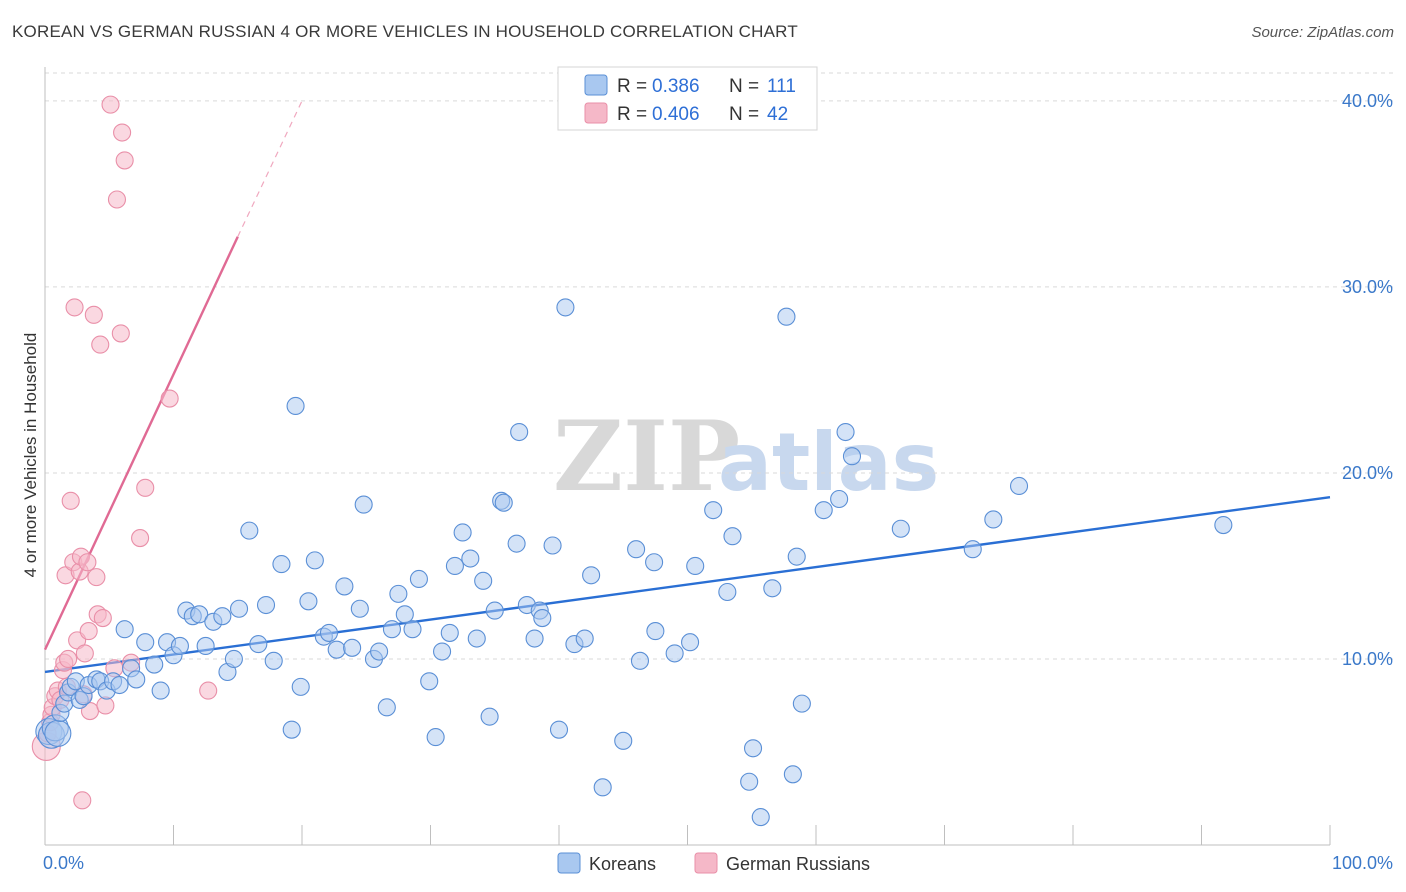  What do you see at coordinates (1367, 287) in the screenshot?
I see `y-tick-label: 30.0%` at bounding box center [1367, 287].